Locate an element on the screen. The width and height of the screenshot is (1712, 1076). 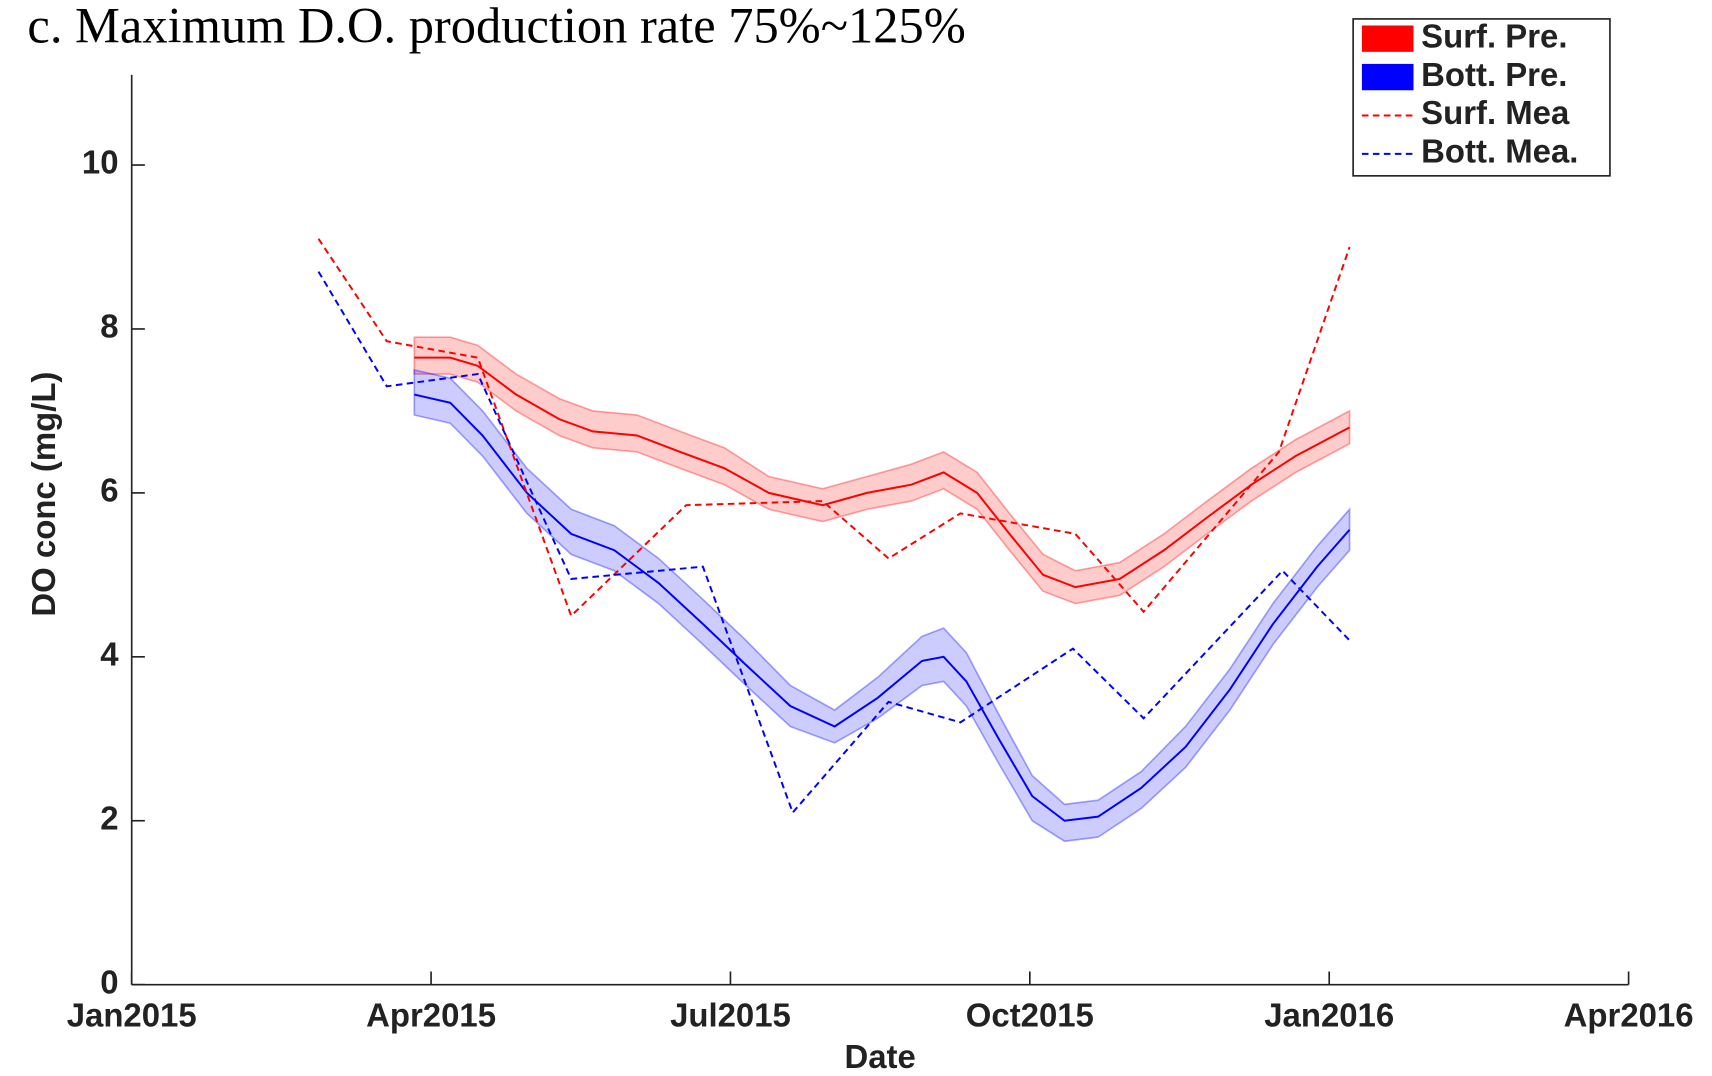
legend-label: Surf. Pre. is located at coordinates (1494, 35).